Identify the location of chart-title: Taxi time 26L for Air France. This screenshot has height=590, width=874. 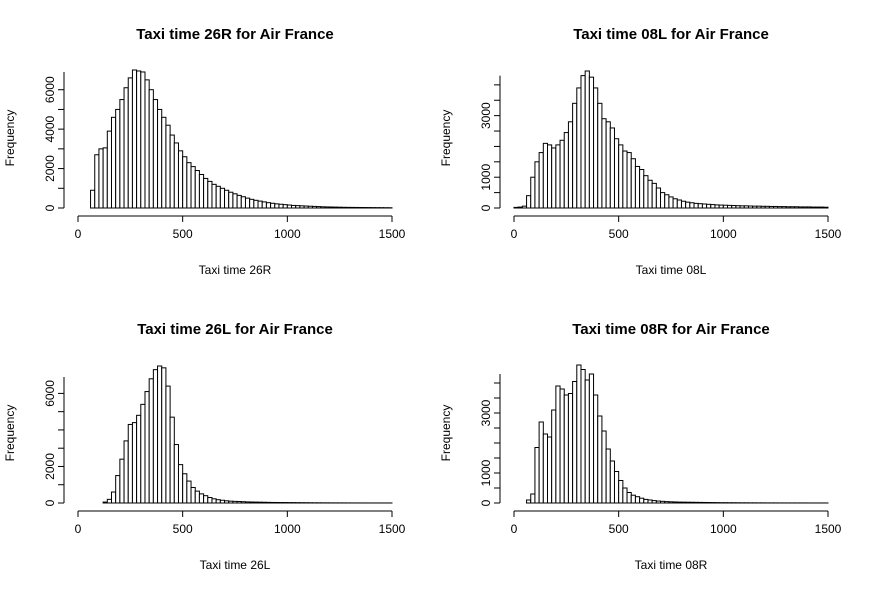
(235, 329).